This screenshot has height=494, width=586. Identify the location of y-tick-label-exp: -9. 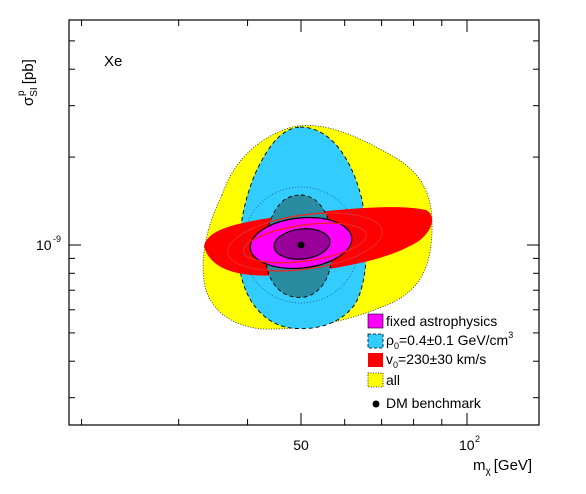
(57, 239).